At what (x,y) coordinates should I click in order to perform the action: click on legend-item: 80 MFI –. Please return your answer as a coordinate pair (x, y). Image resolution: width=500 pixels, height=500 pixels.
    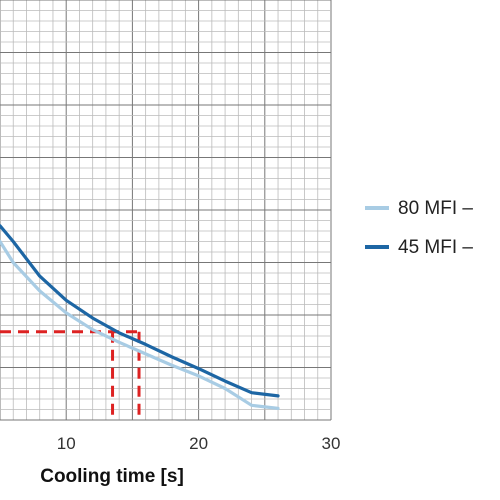
    Looking at the image, I should click on (419, 208).